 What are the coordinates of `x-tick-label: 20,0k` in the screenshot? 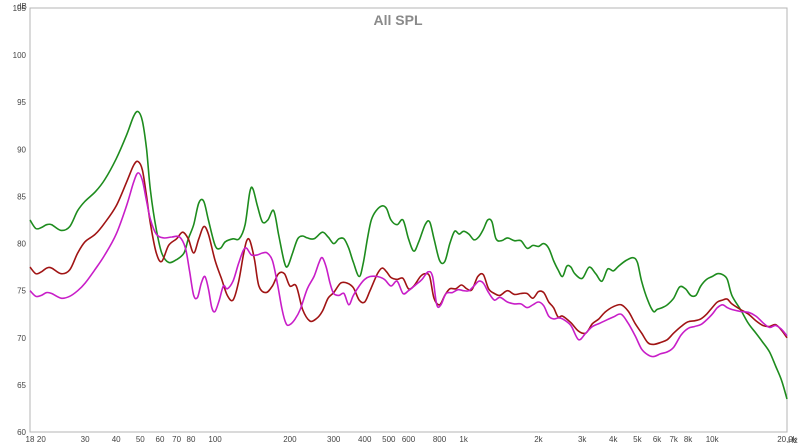 It's located at (787, 439).